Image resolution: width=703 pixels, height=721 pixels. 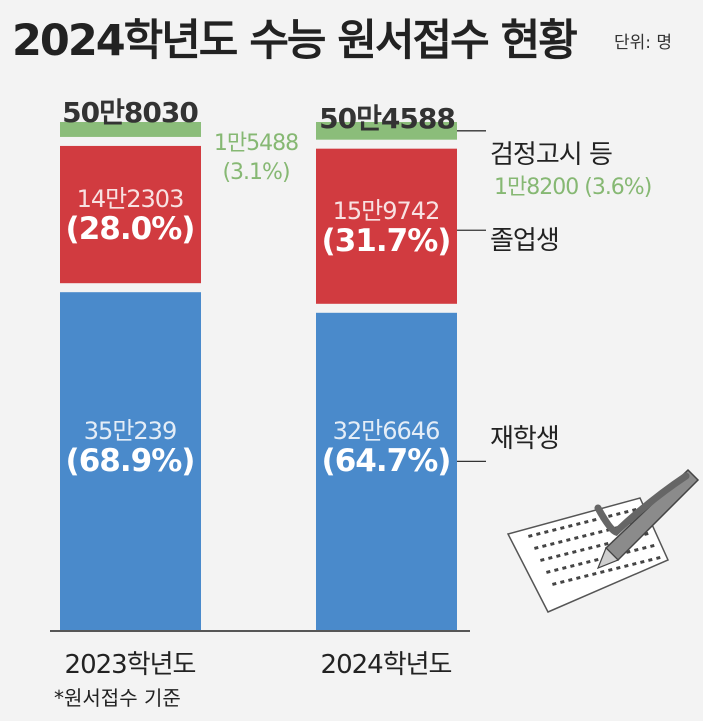 What do you see at coordinates (525, 439) in the screenshot?
I see `legend-student: 재학생` at bounding box center [525, 439].